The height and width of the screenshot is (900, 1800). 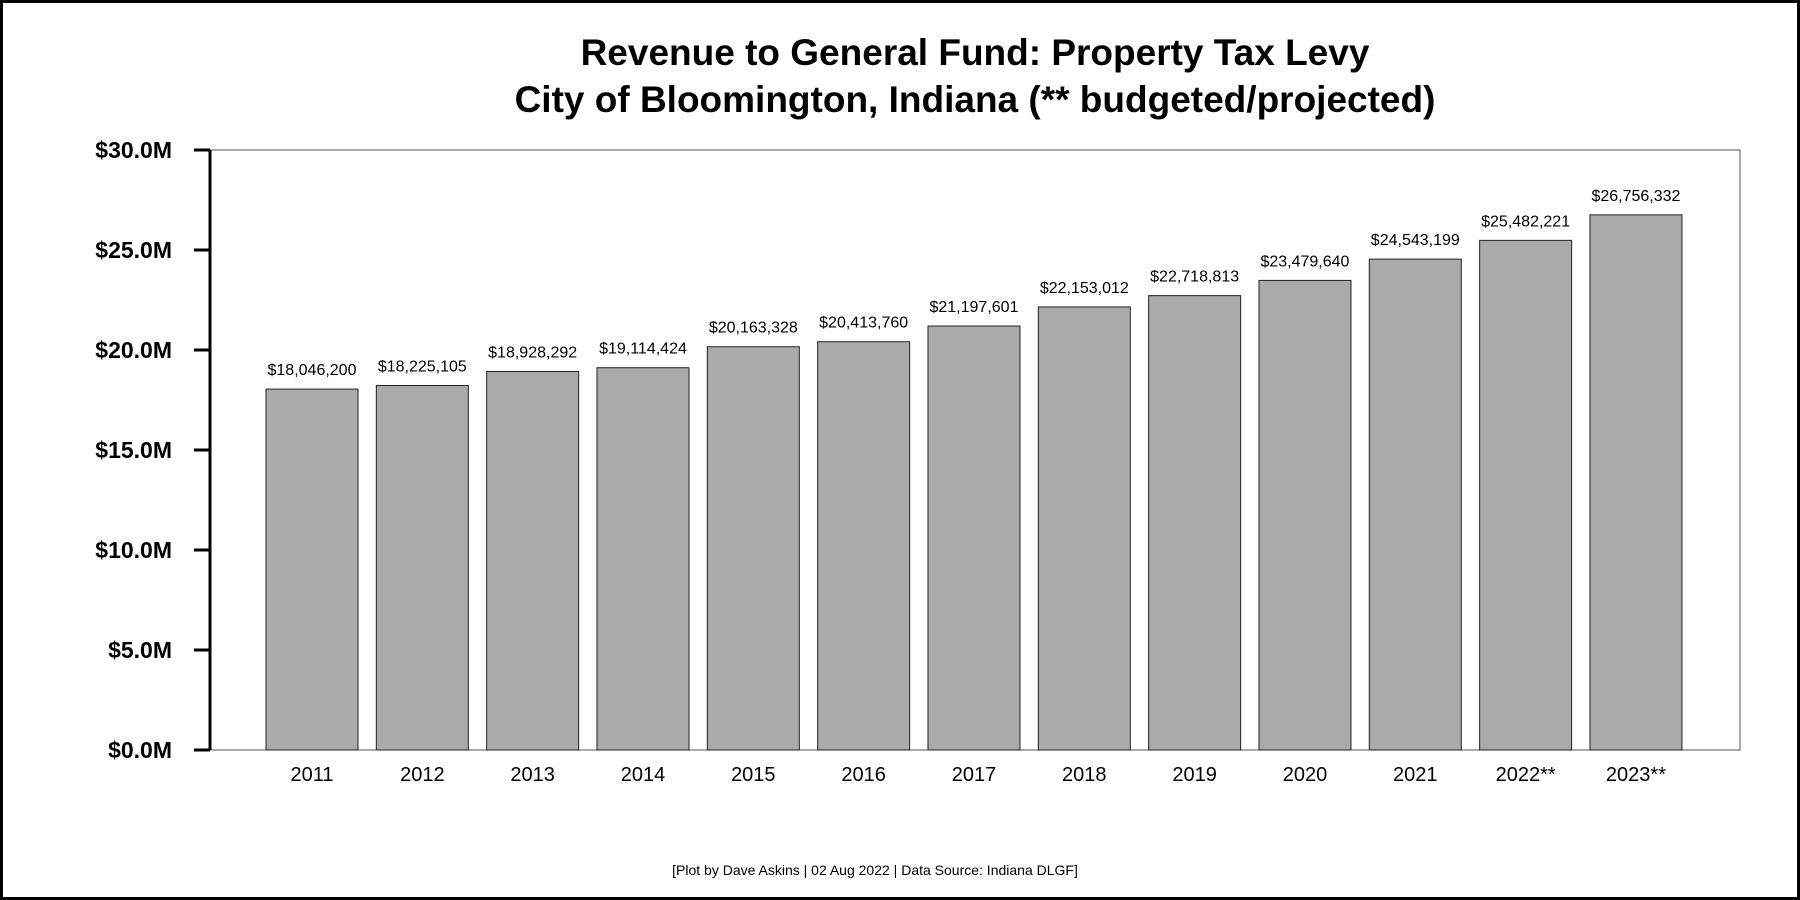 What do you see at coordinates (863, 323) in the screenshot?
I see `data-label: $20,413,760` at bounding box center [863, 323].